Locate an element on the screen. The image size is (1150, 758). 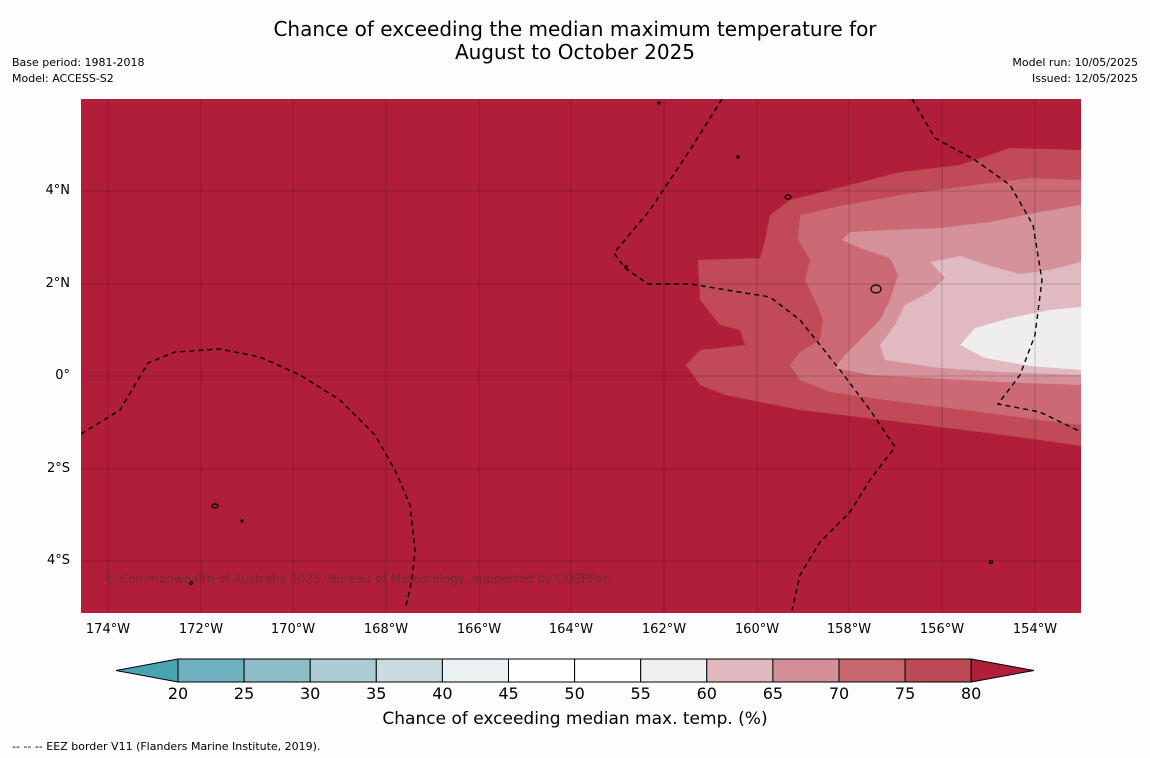
colorbar-tick-label: 40 is located at coordinates (442, 693).